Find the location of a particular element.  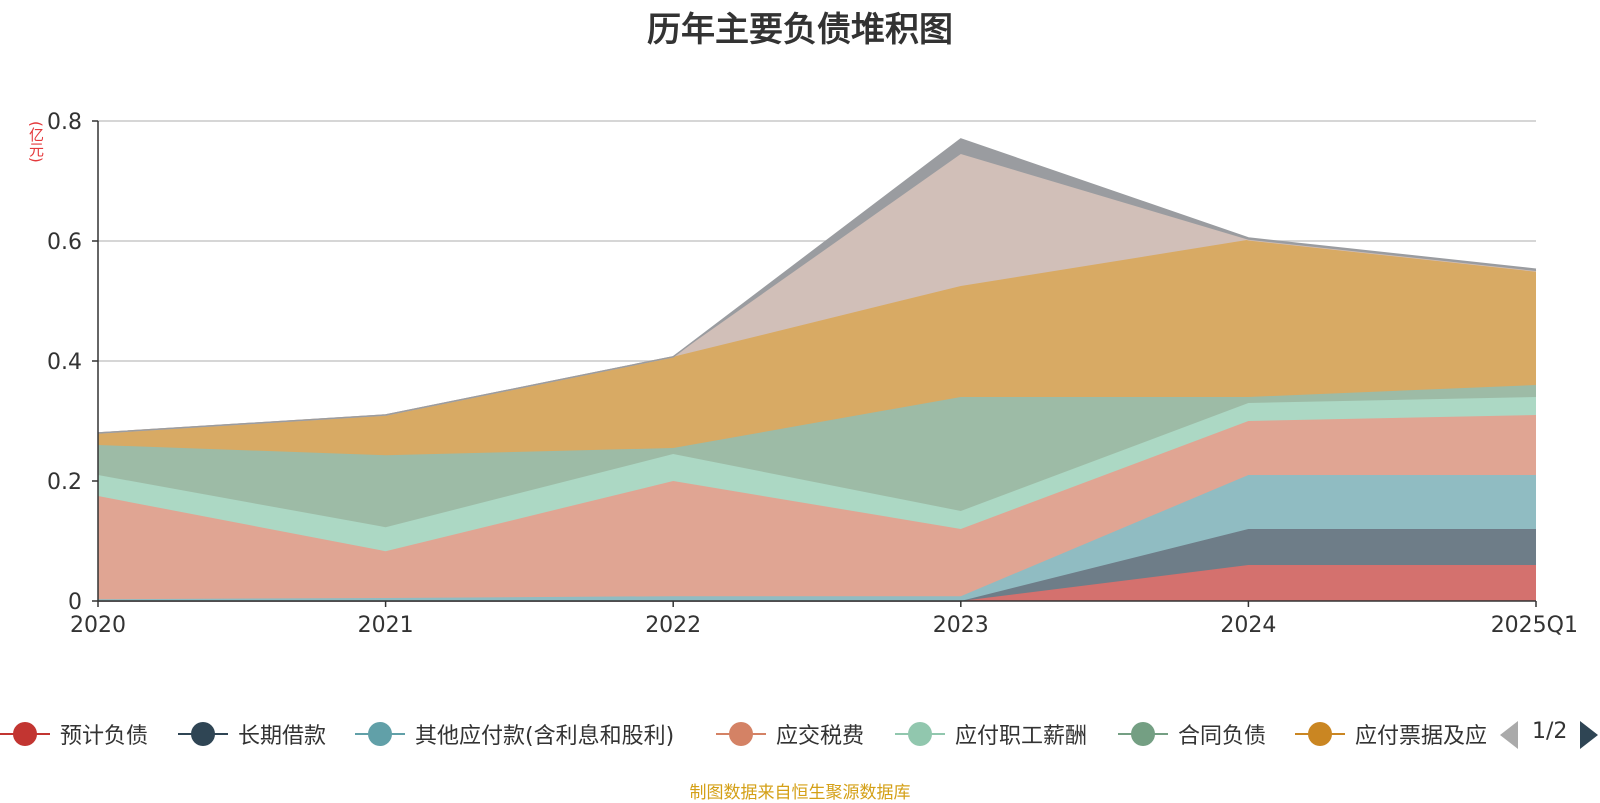

legend-item: 合同负债 is located at coordinates (1203, 734).